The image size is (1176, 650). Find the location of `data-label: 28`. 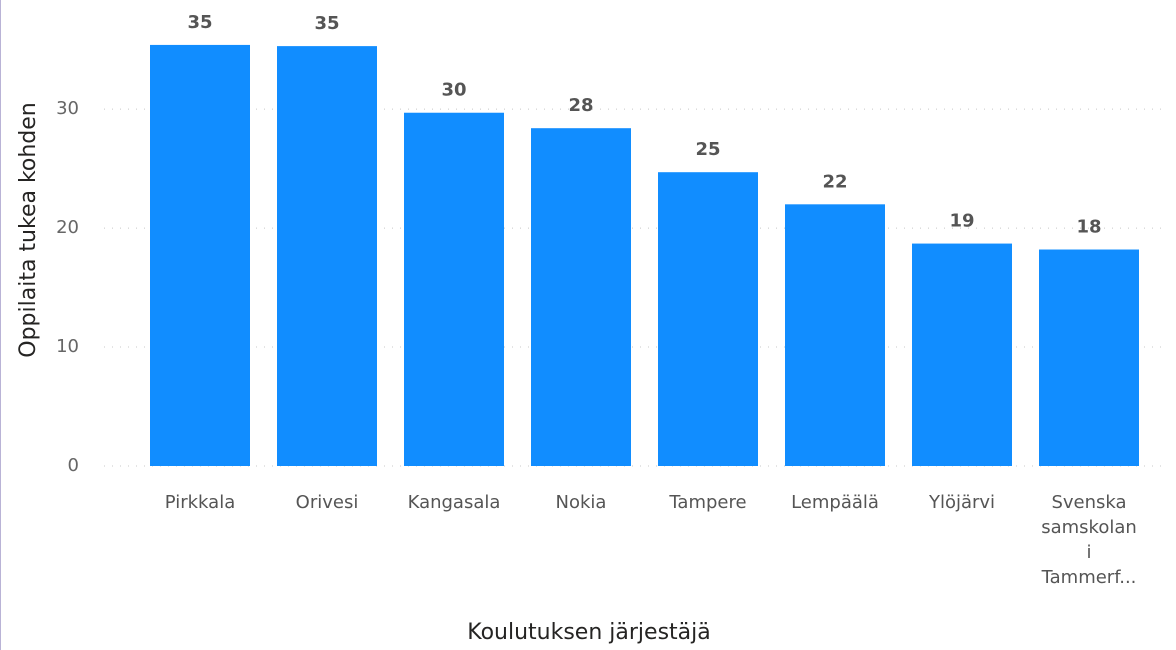

data-label: 28 is located at coordinates (580, 105).